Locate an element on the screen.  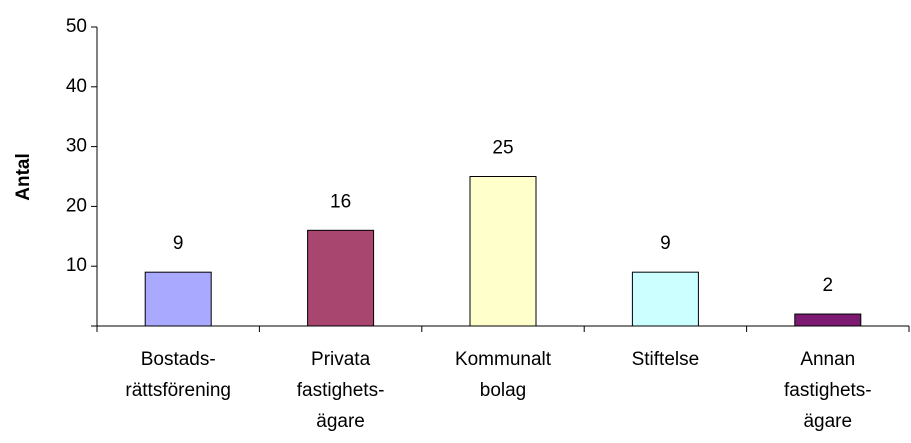
data-label: 2 is located at coordinates (828, 285).